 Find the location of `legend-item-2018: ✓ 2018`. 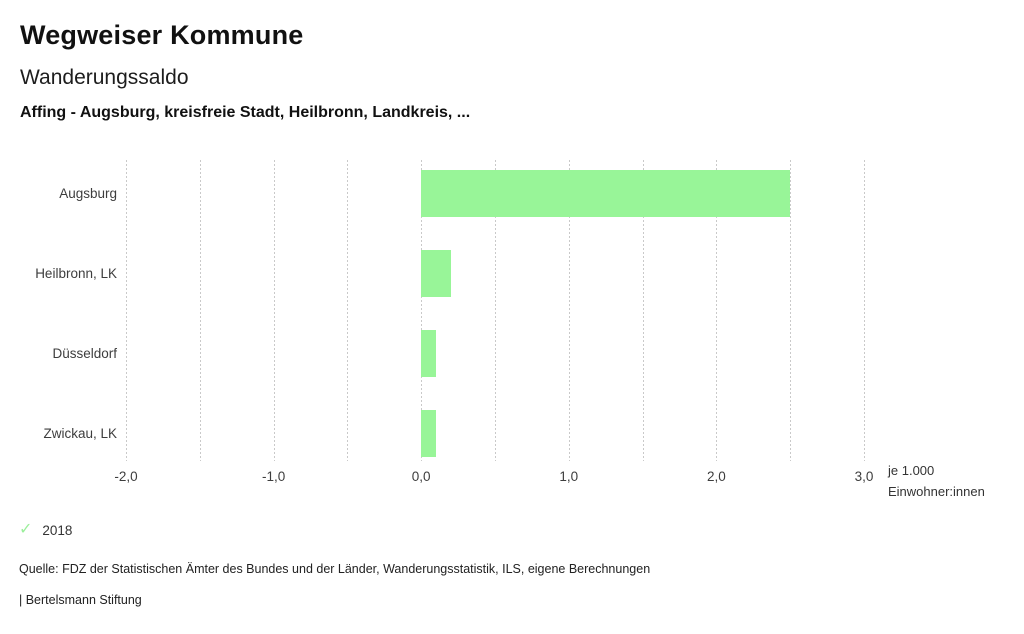

legend-item-2018: ✓ 2018 is located at coordinates (45, 530).